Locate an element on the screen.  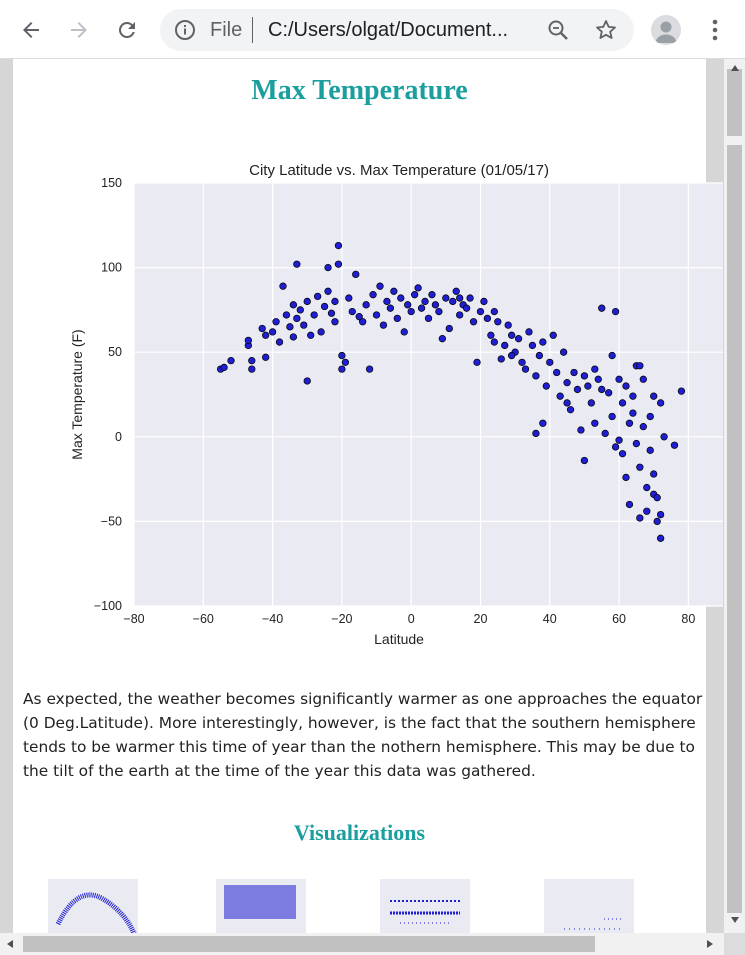
scroll-left-icon is located at coordinates (10, 944).